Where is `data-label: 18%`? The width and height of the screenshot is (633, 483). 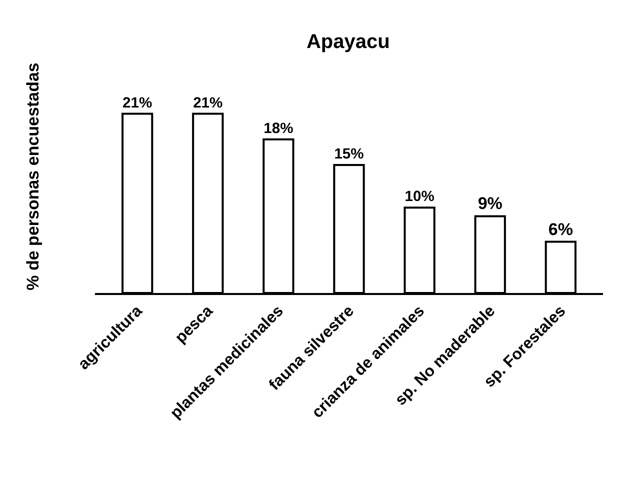 data-label: 18% is located at coordinates (279, 128).